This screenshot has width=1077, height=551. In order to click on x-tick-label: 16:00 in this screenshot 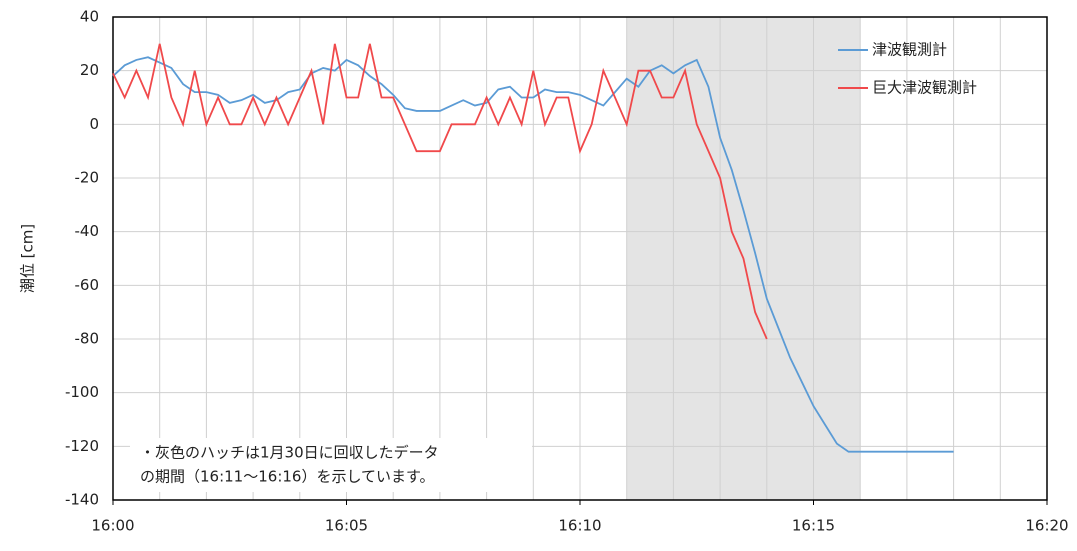, I will do `click(112, 526)`.